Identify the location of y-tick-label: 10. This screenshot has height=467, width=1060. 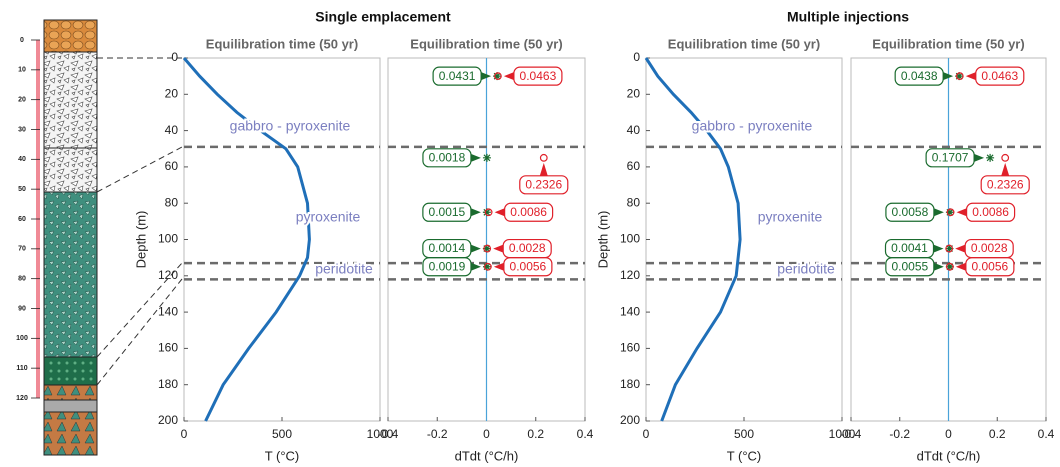
(22, 70).